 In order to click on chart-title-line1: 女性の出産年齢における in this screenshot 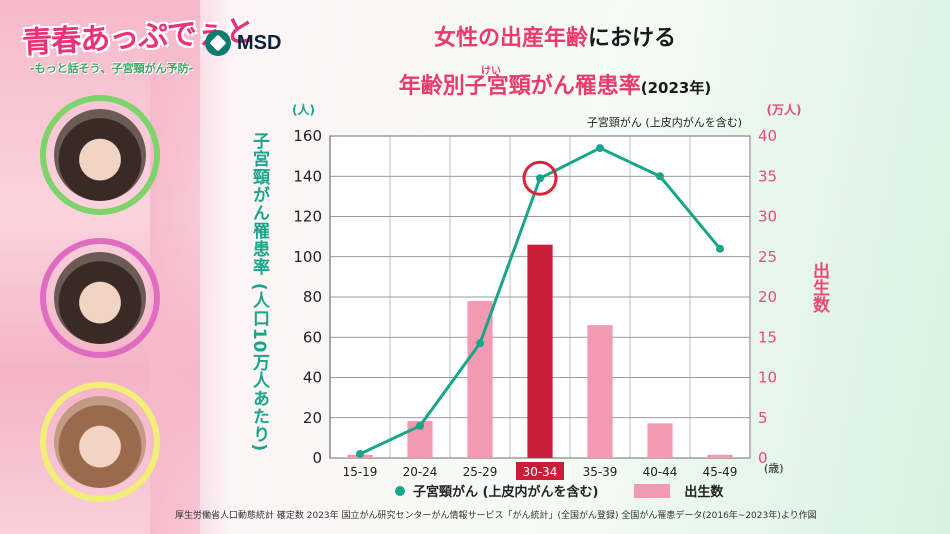, I will do `click(555, 36)`.